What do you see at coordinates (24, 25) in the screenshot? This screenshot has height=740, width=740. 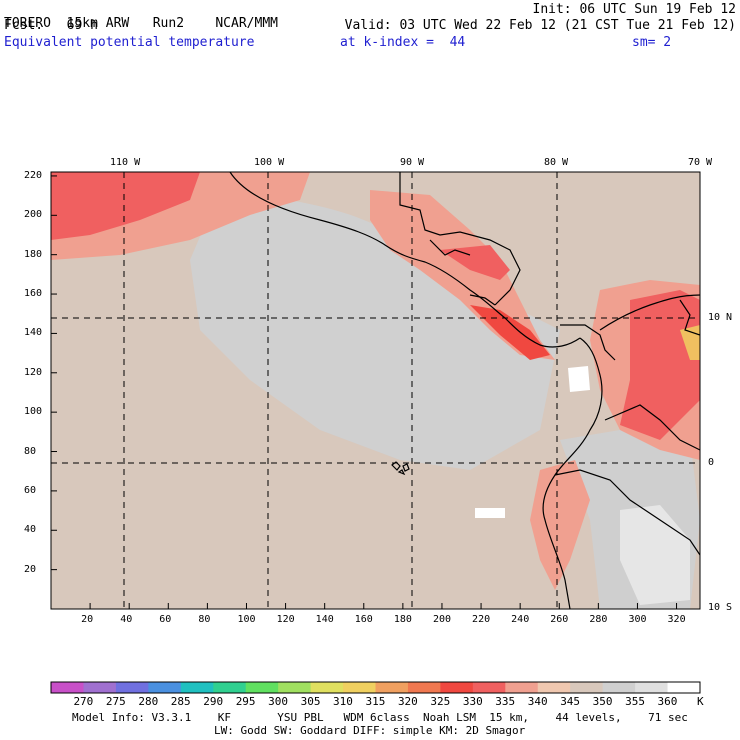 I see `fcst-label: Fcst.` at bounding box center [24, 25].